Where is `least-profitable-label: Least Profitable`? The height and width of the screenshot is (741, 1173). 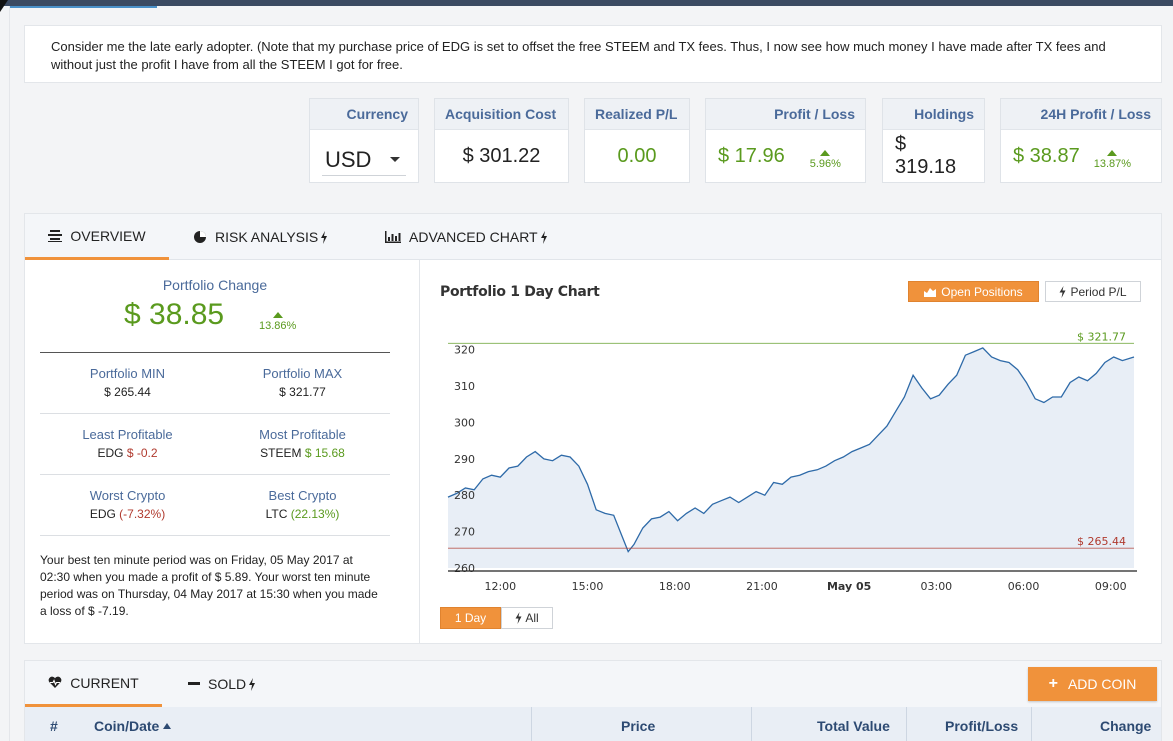 least-profitable-label: Least Profitable is located at coordinates (127, 434).